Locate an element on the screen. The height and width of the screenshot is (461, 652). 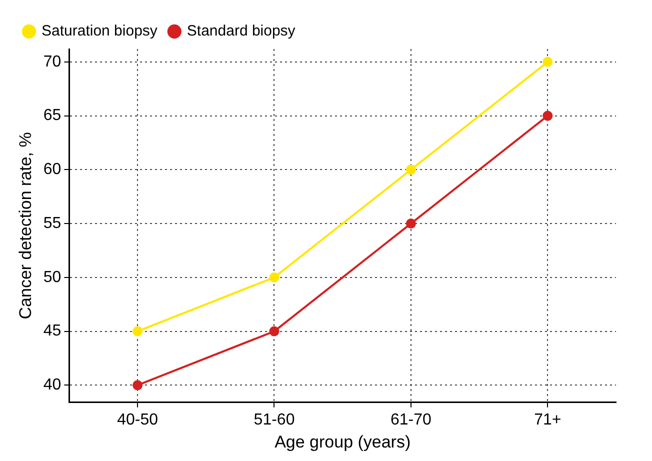
y-tick-label: 65 is located at coordinates (52, 115).